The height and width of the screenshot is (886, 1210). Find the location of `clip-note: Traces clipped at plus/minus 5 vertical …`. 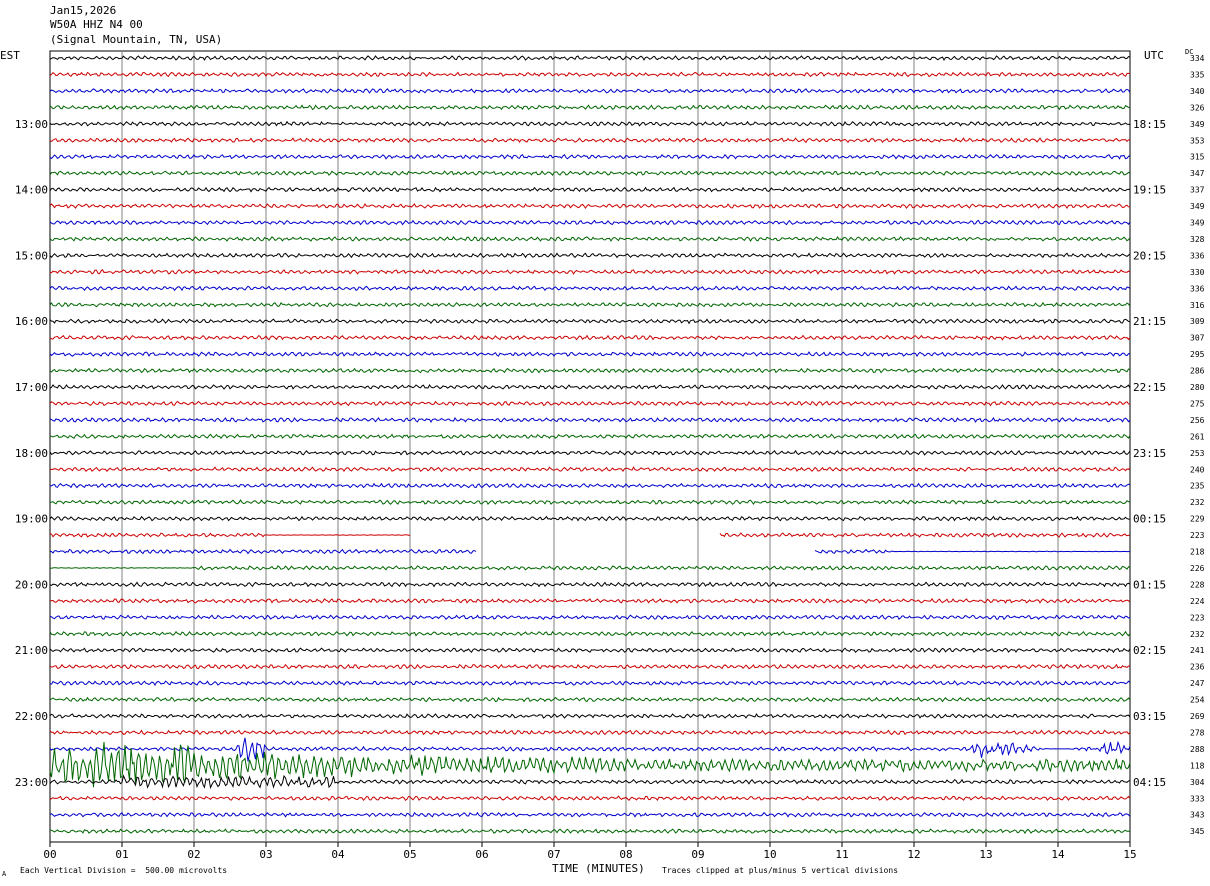

clip-note: Traces clipped at plus/minus 5 vertical … is located at coordinates (780, 870).